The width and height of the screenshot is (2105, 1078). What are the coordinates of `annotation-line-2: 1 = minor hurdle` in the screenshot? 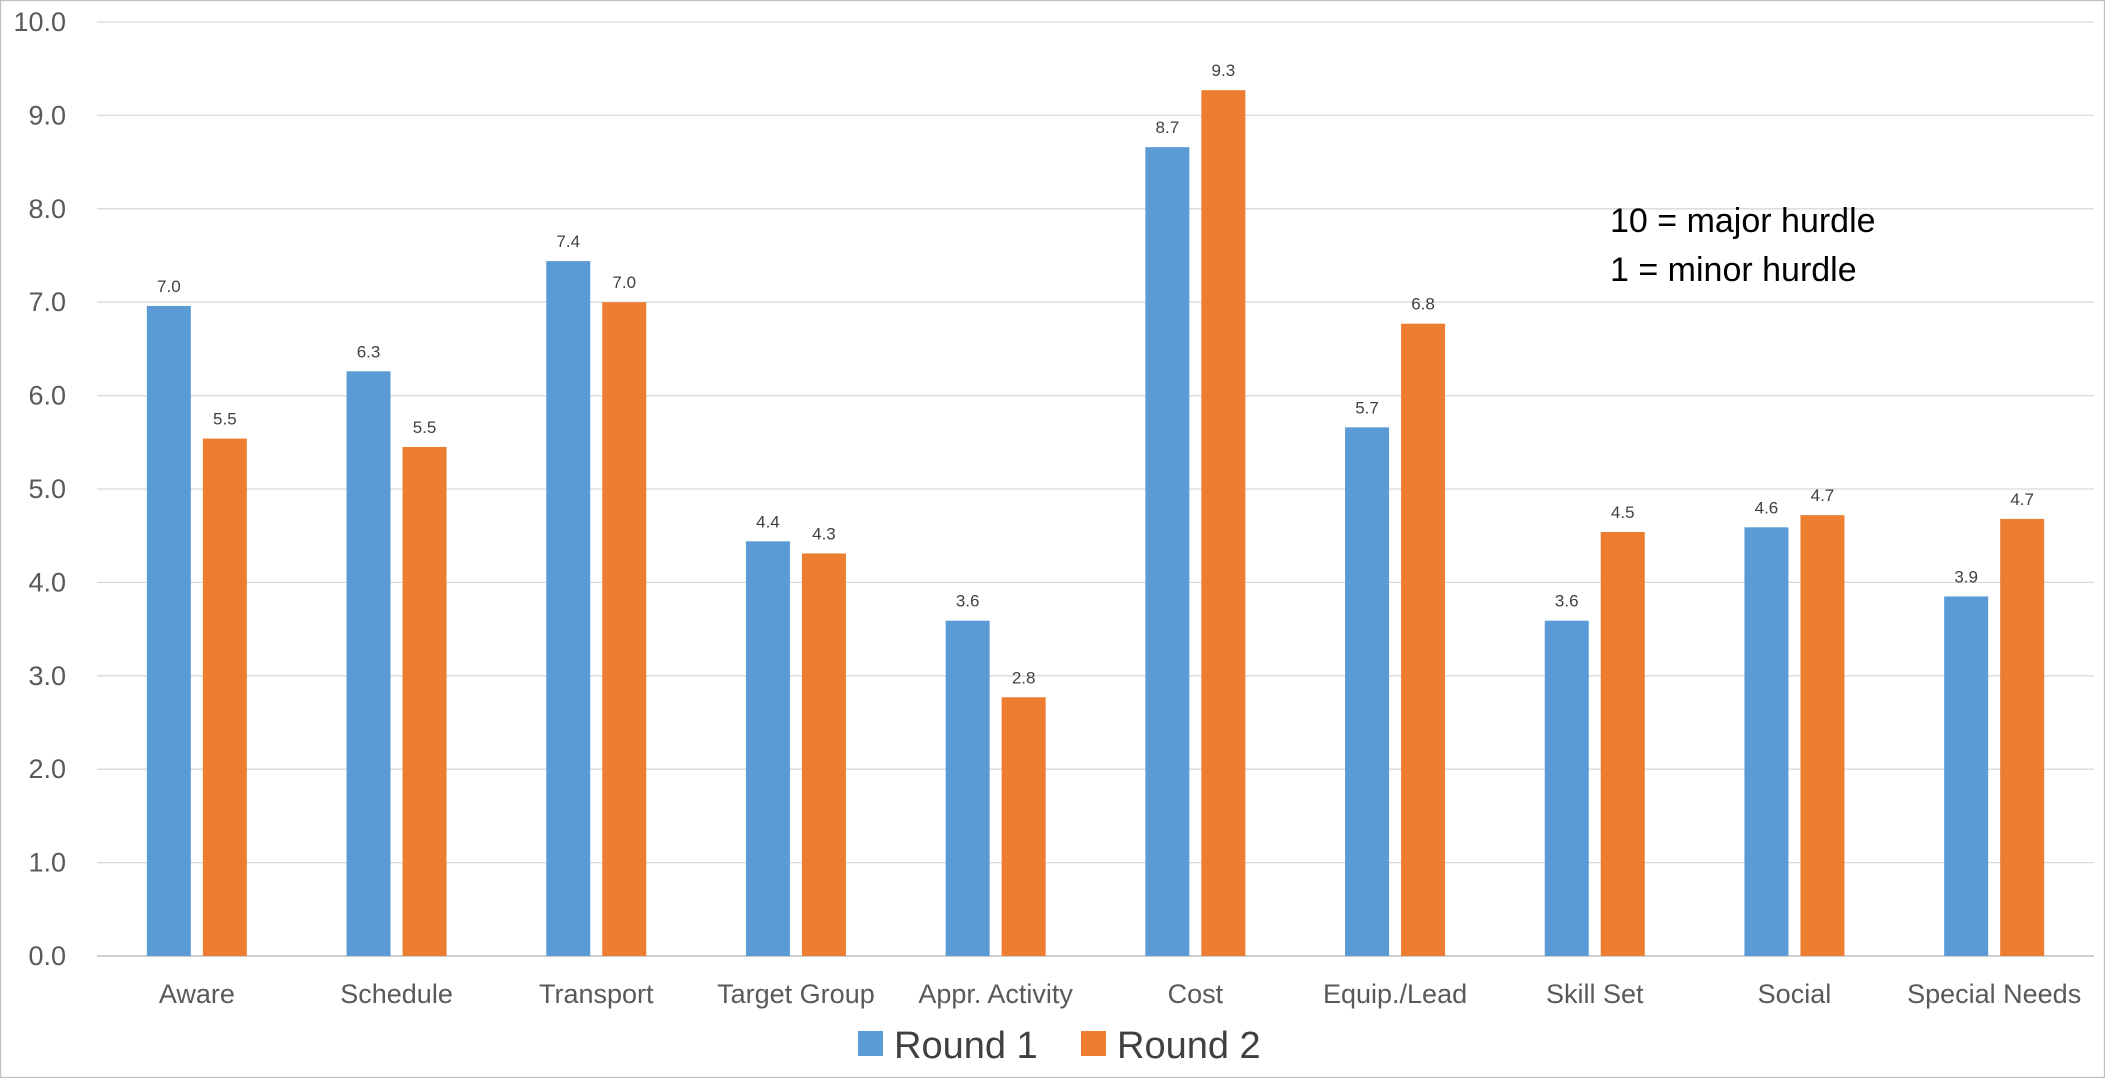 It's located at (1733, 270).